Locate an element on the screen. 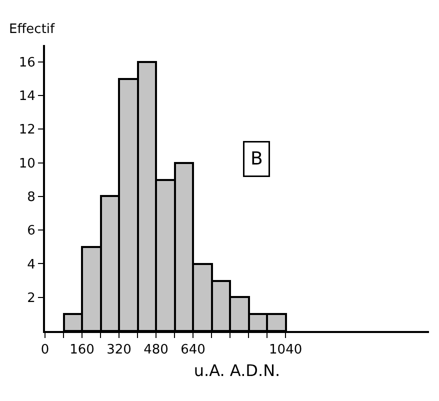 This screenshot has height=401, width=439. x-tick-label: 160 is located at coordinates (82, 350).